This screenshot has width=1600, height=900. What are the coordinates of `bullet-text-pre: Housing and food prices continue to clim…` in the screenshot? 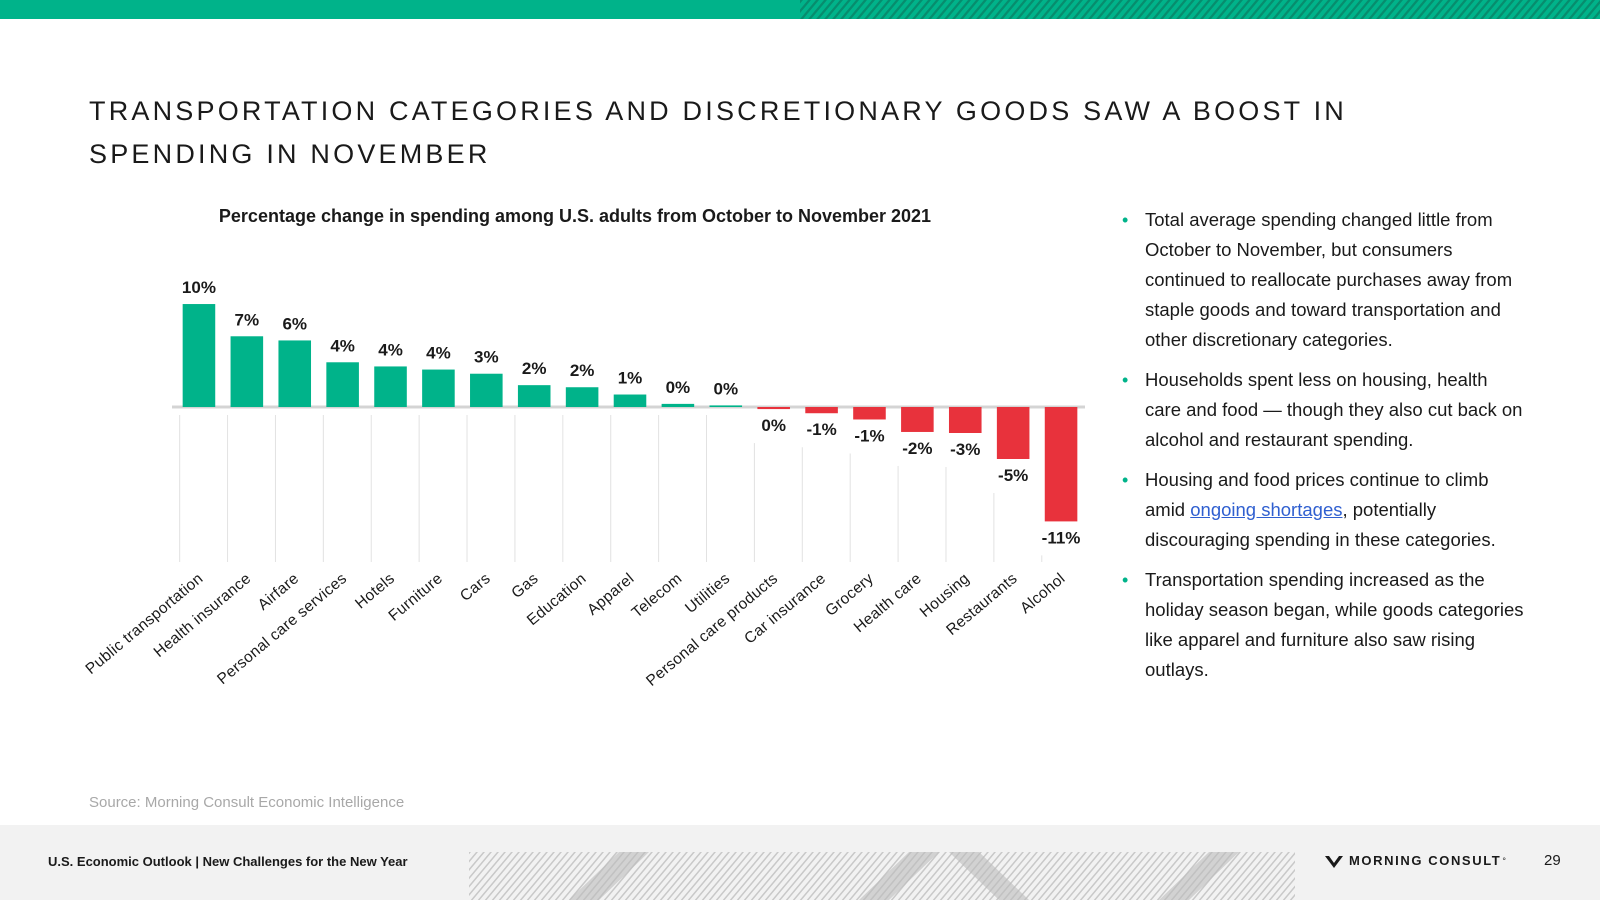 It's located at (1317, 494).